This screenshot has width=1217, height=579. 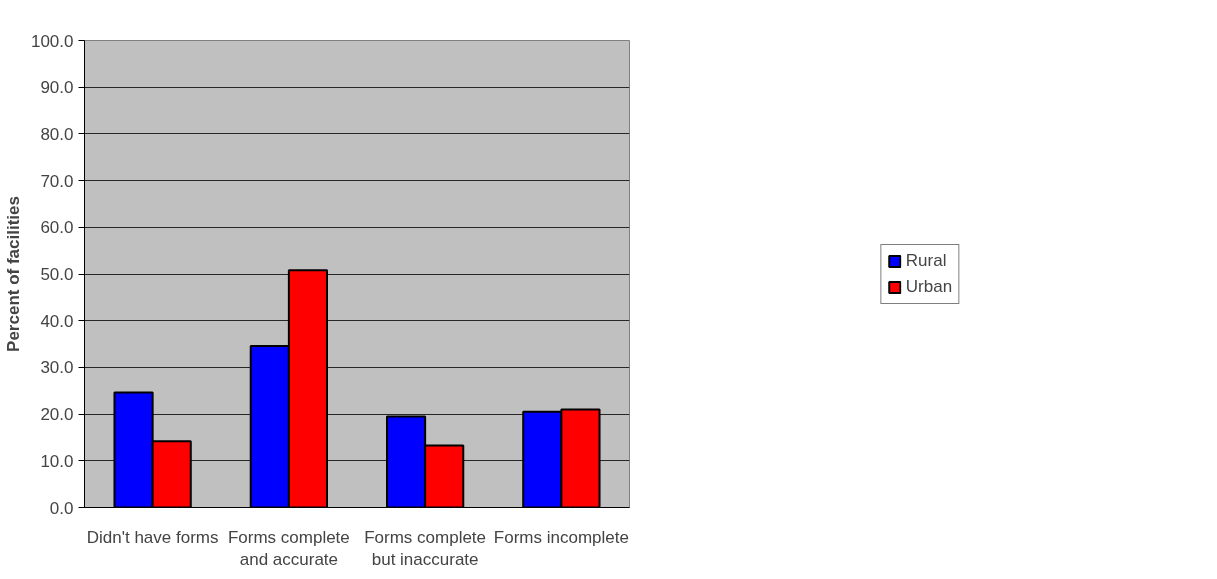 I want to click on y-tick-label: 40.0, so click(x=57, y=321).